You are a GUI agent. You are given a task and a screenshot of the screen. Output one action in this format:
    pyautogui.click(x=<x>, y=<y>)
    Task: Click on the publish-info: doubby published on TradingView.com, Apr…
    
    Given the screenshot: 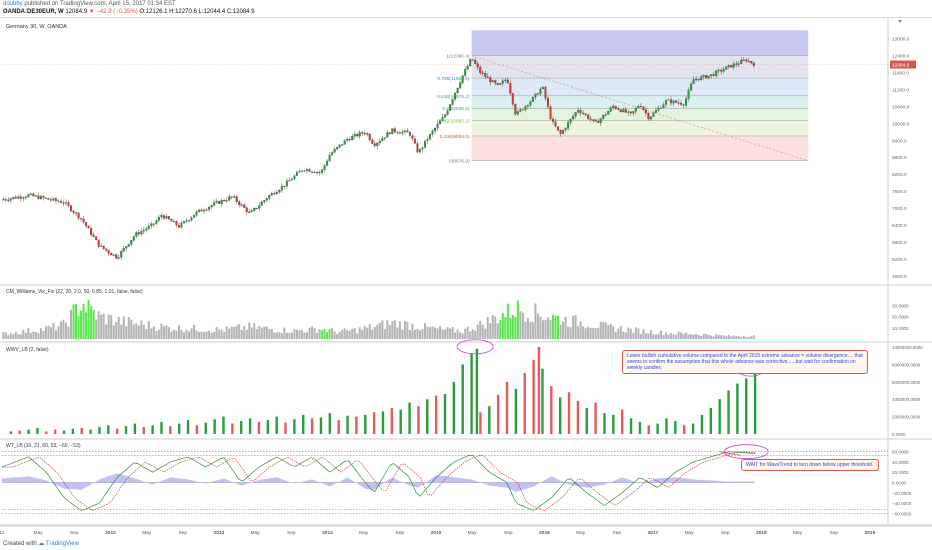 What is the action you would take?
    pyautogui.click(x=89, y=4)
    